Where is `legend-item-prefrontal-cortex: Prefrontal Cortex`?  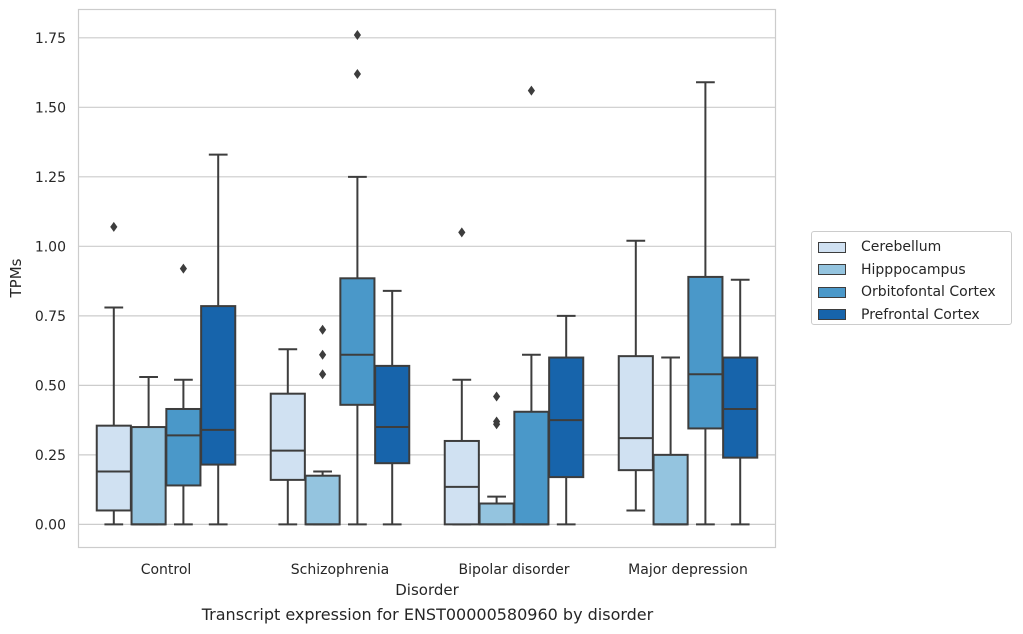 legend-item-prefrontal-cortex: Prefrontal Cortex is located at coordinates (911, 315).